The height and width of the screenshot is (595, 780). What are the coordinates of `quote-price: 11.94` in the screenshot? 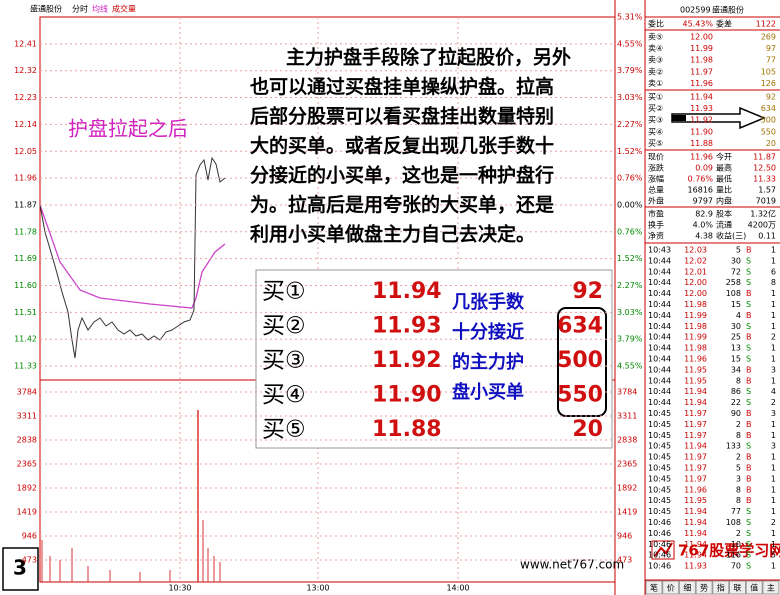 It's located at (701, 97).